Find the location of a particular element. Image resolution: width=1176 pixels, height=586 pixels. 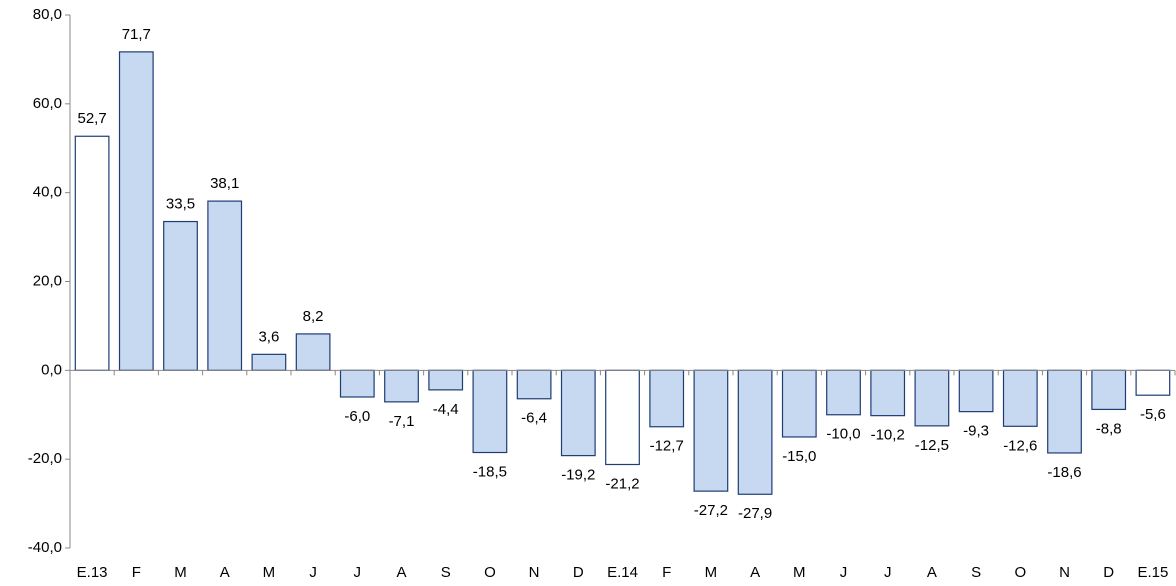

value-label: -10,0 is located at coordinates (843, 434).